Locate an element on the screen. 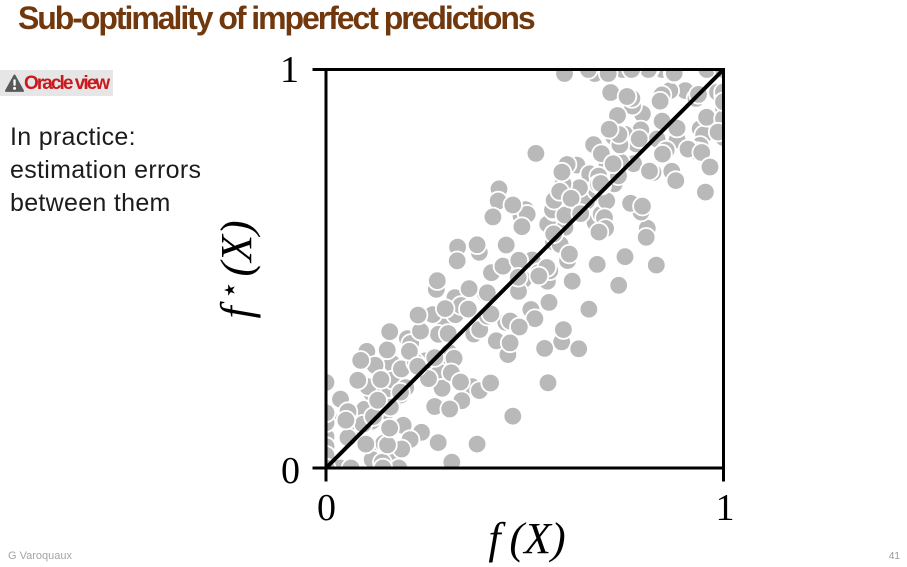 This screenshot has height=567, width=907. svg-text: (X) is located at coordinates (236, 248).